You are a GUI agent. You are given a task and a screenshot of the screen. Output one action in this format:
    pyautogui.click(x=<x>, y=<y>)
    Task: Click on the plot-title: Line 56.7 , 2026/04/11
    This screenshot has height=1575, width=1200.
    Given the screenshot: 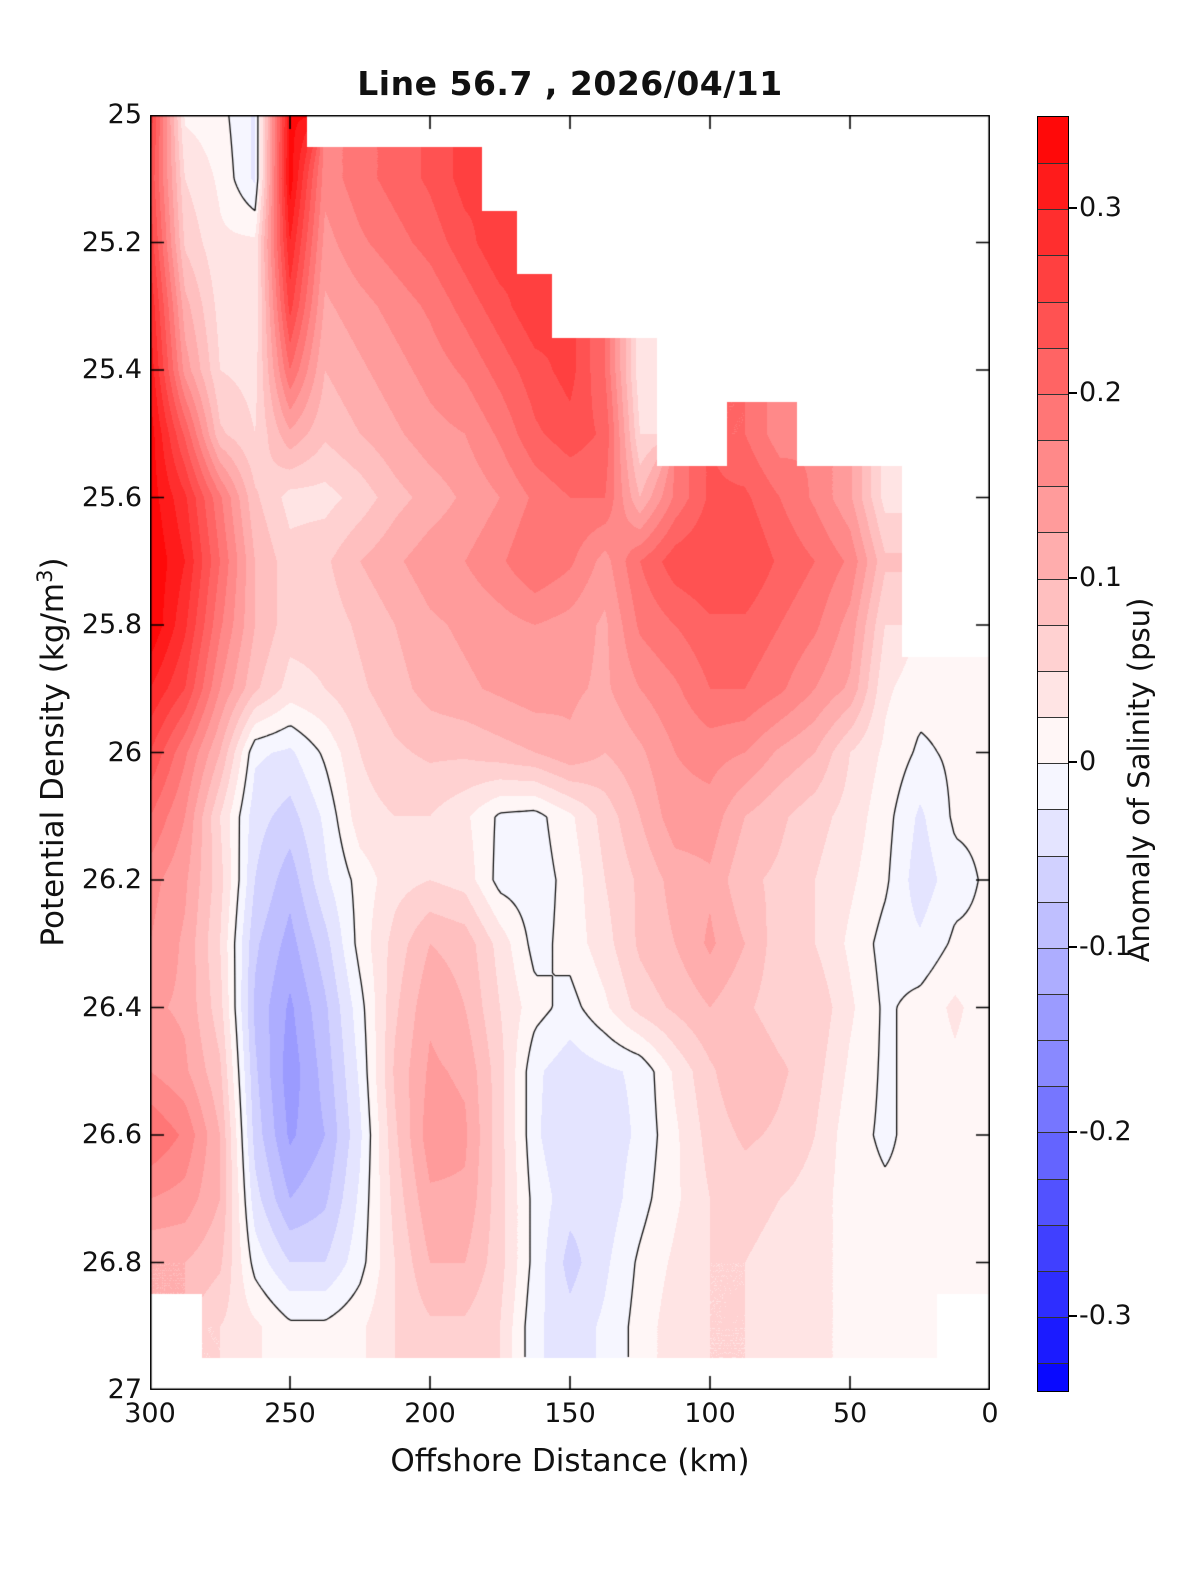 What is the action you would take?
    pyautogui.click(x=570, y=83)
    